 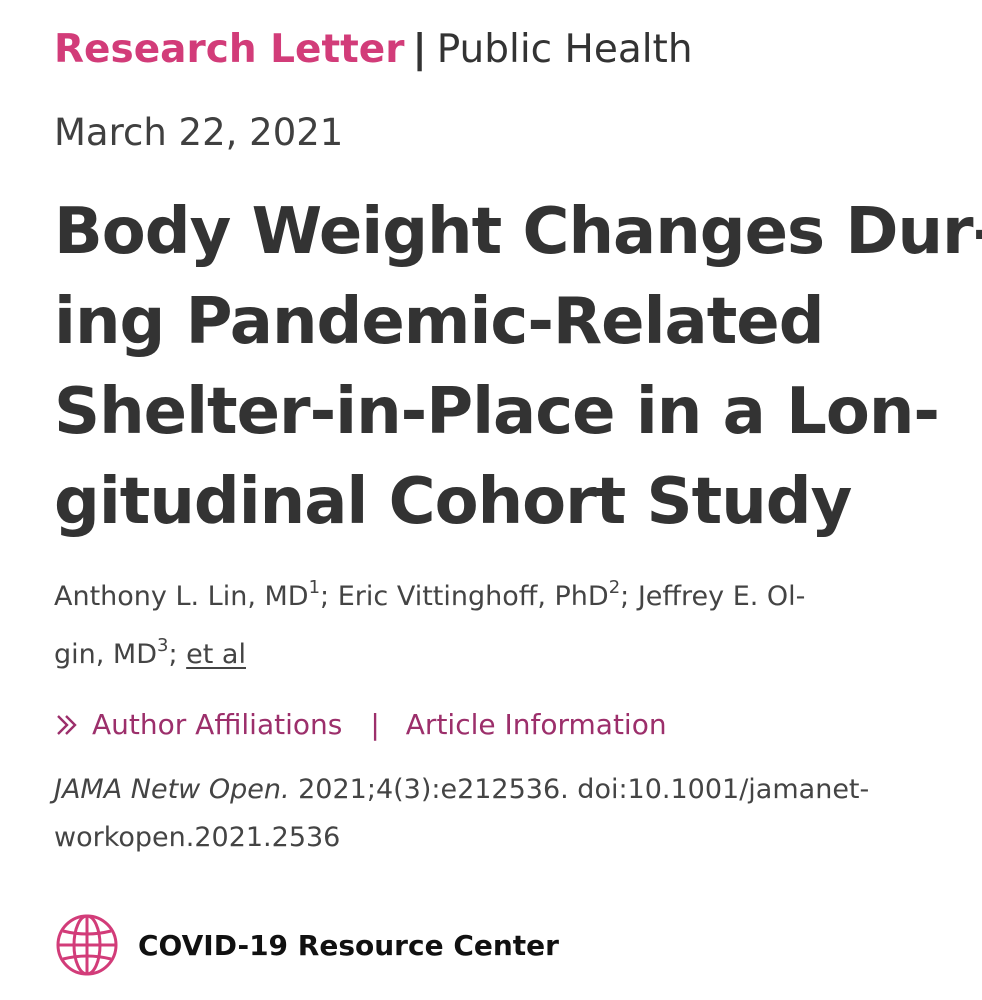 I want to click on article-type: Research Letter, so click(x=229, y=49).